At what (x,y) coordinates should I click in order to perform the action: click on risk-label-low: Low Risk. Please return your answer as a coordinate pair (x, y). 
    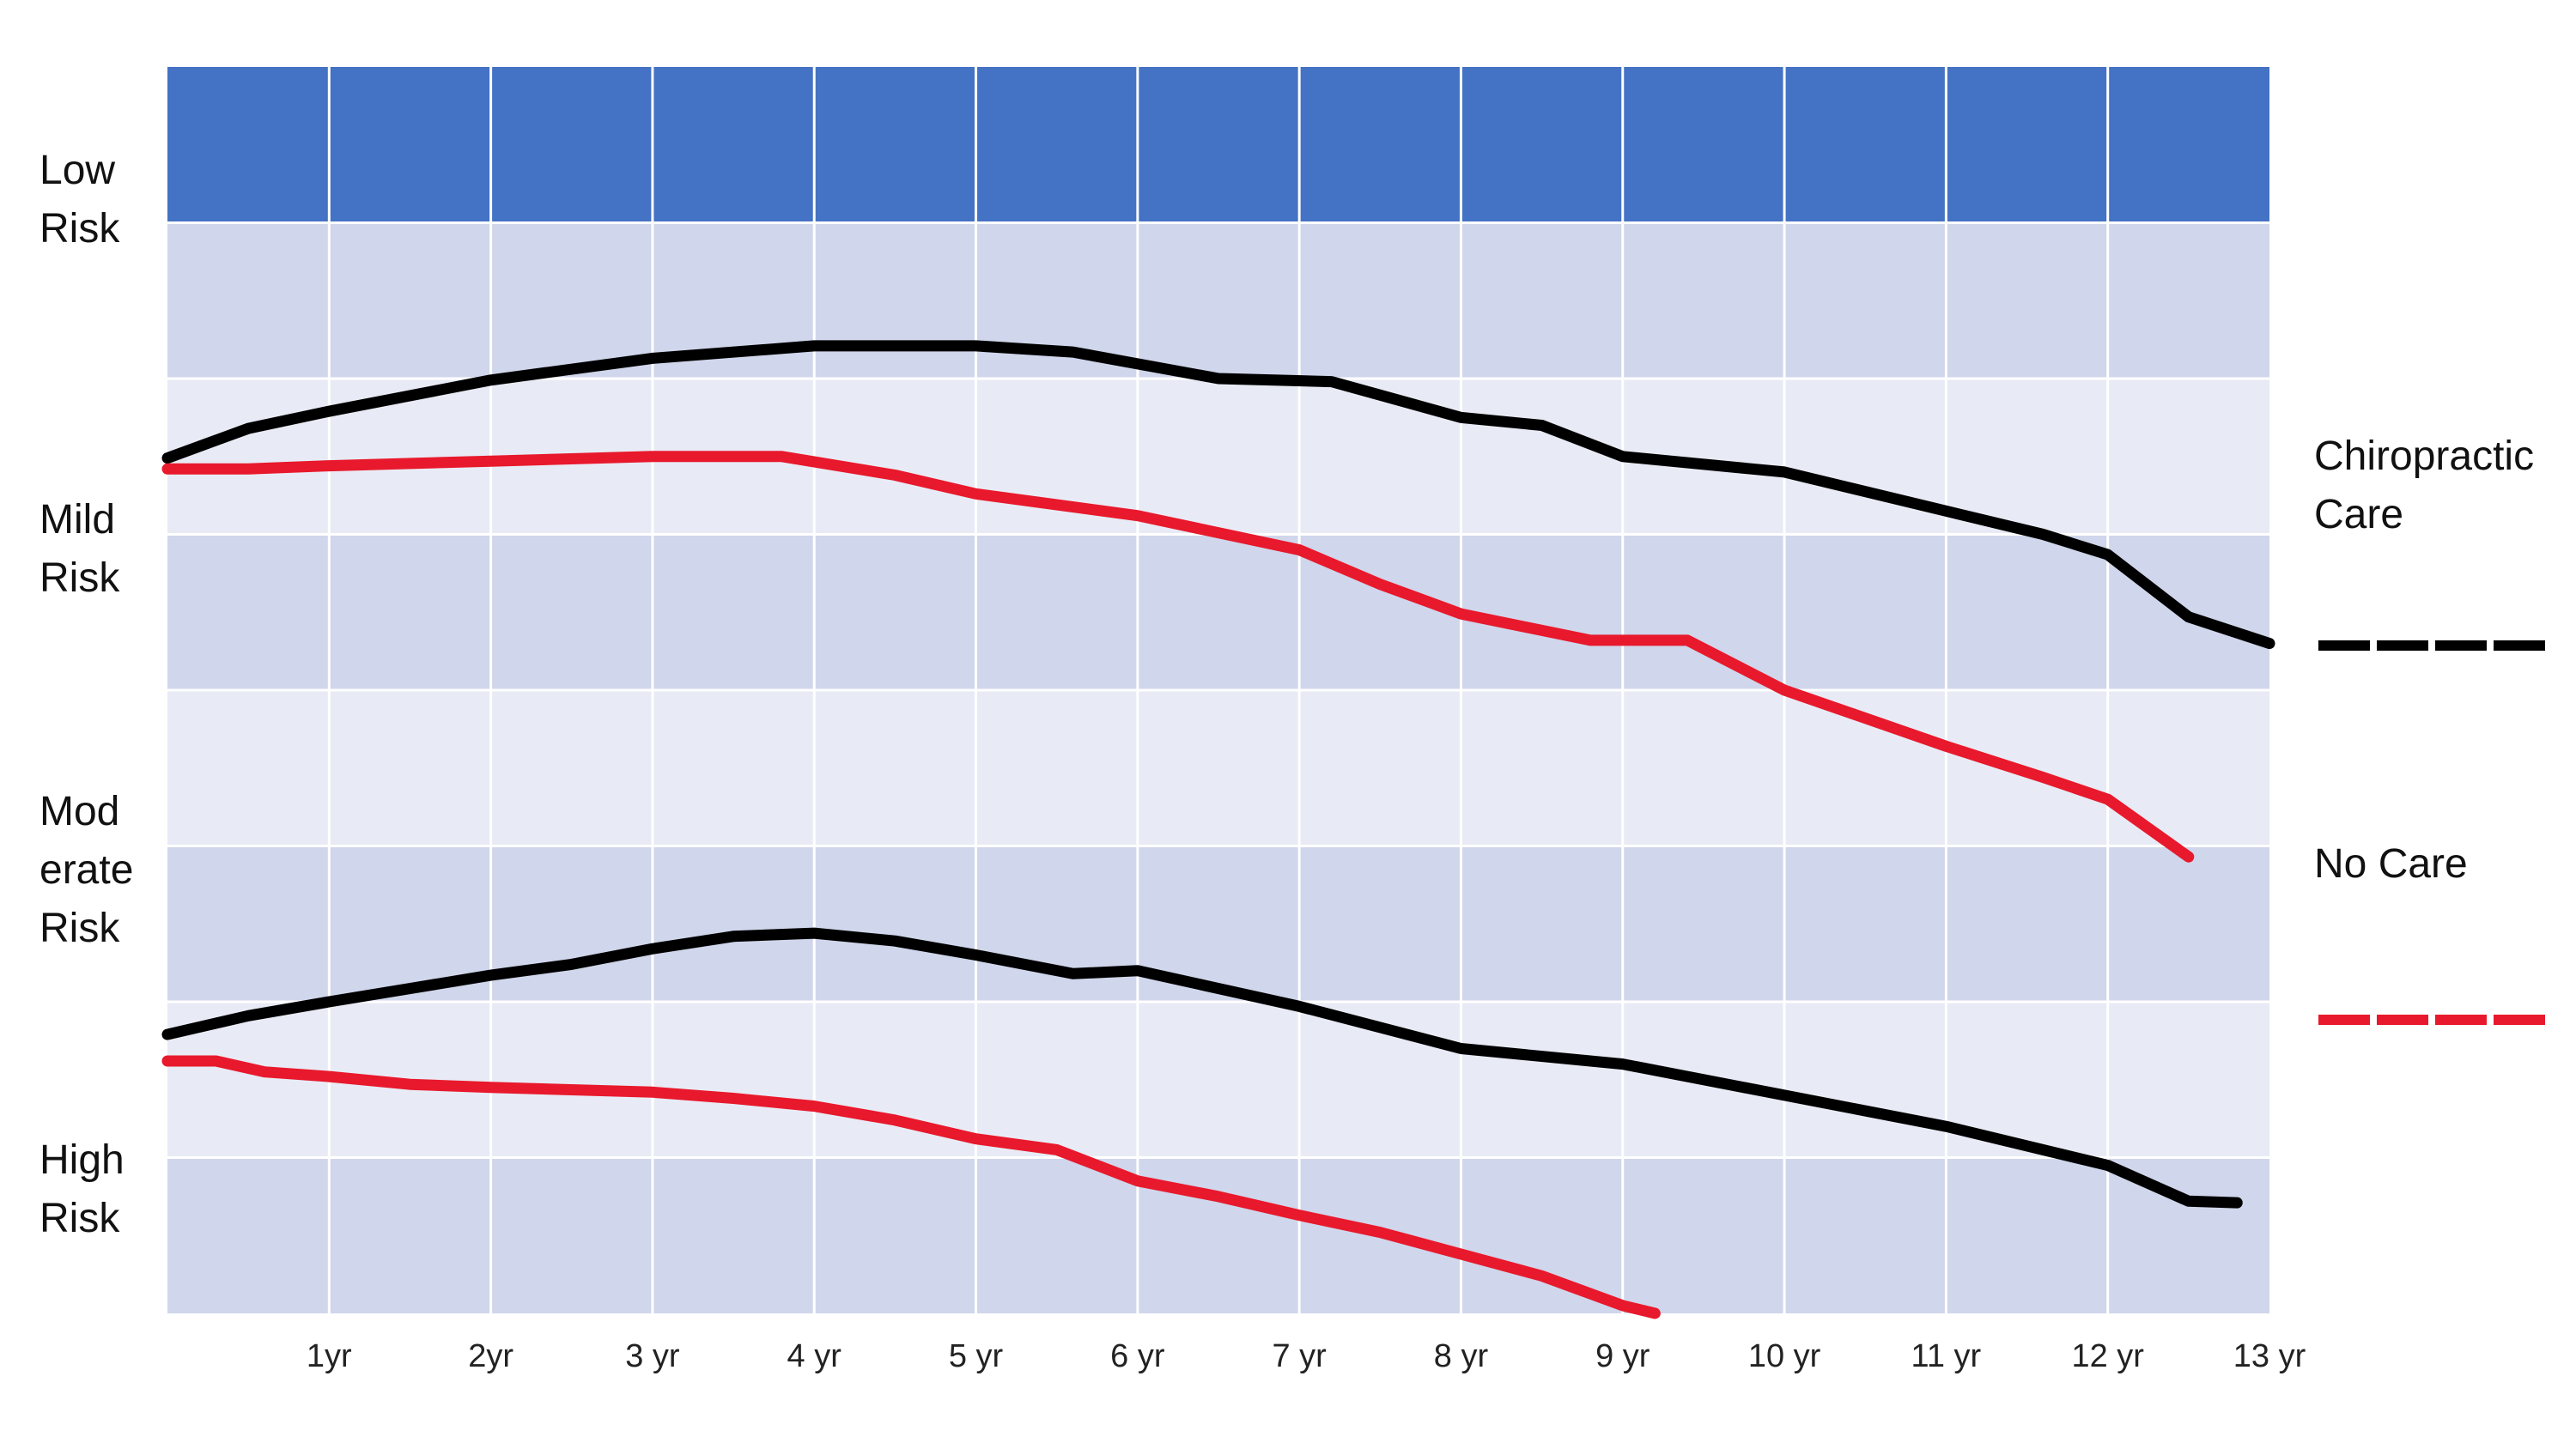
    Looking at the image, I should click on (79, 200).